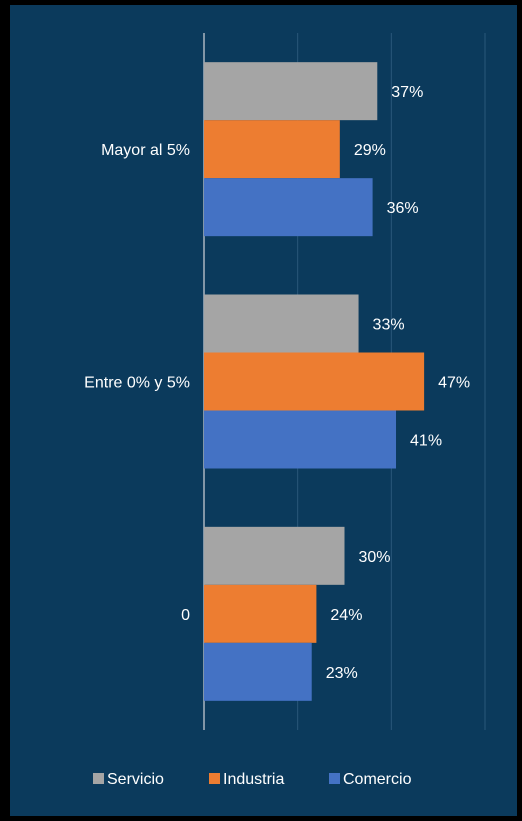 This screenshot has height=821, width=522. What do you see at coordinates (346, 615) in the screenshot?
I see `data-label: 24%` at bounding box center [346, 615].